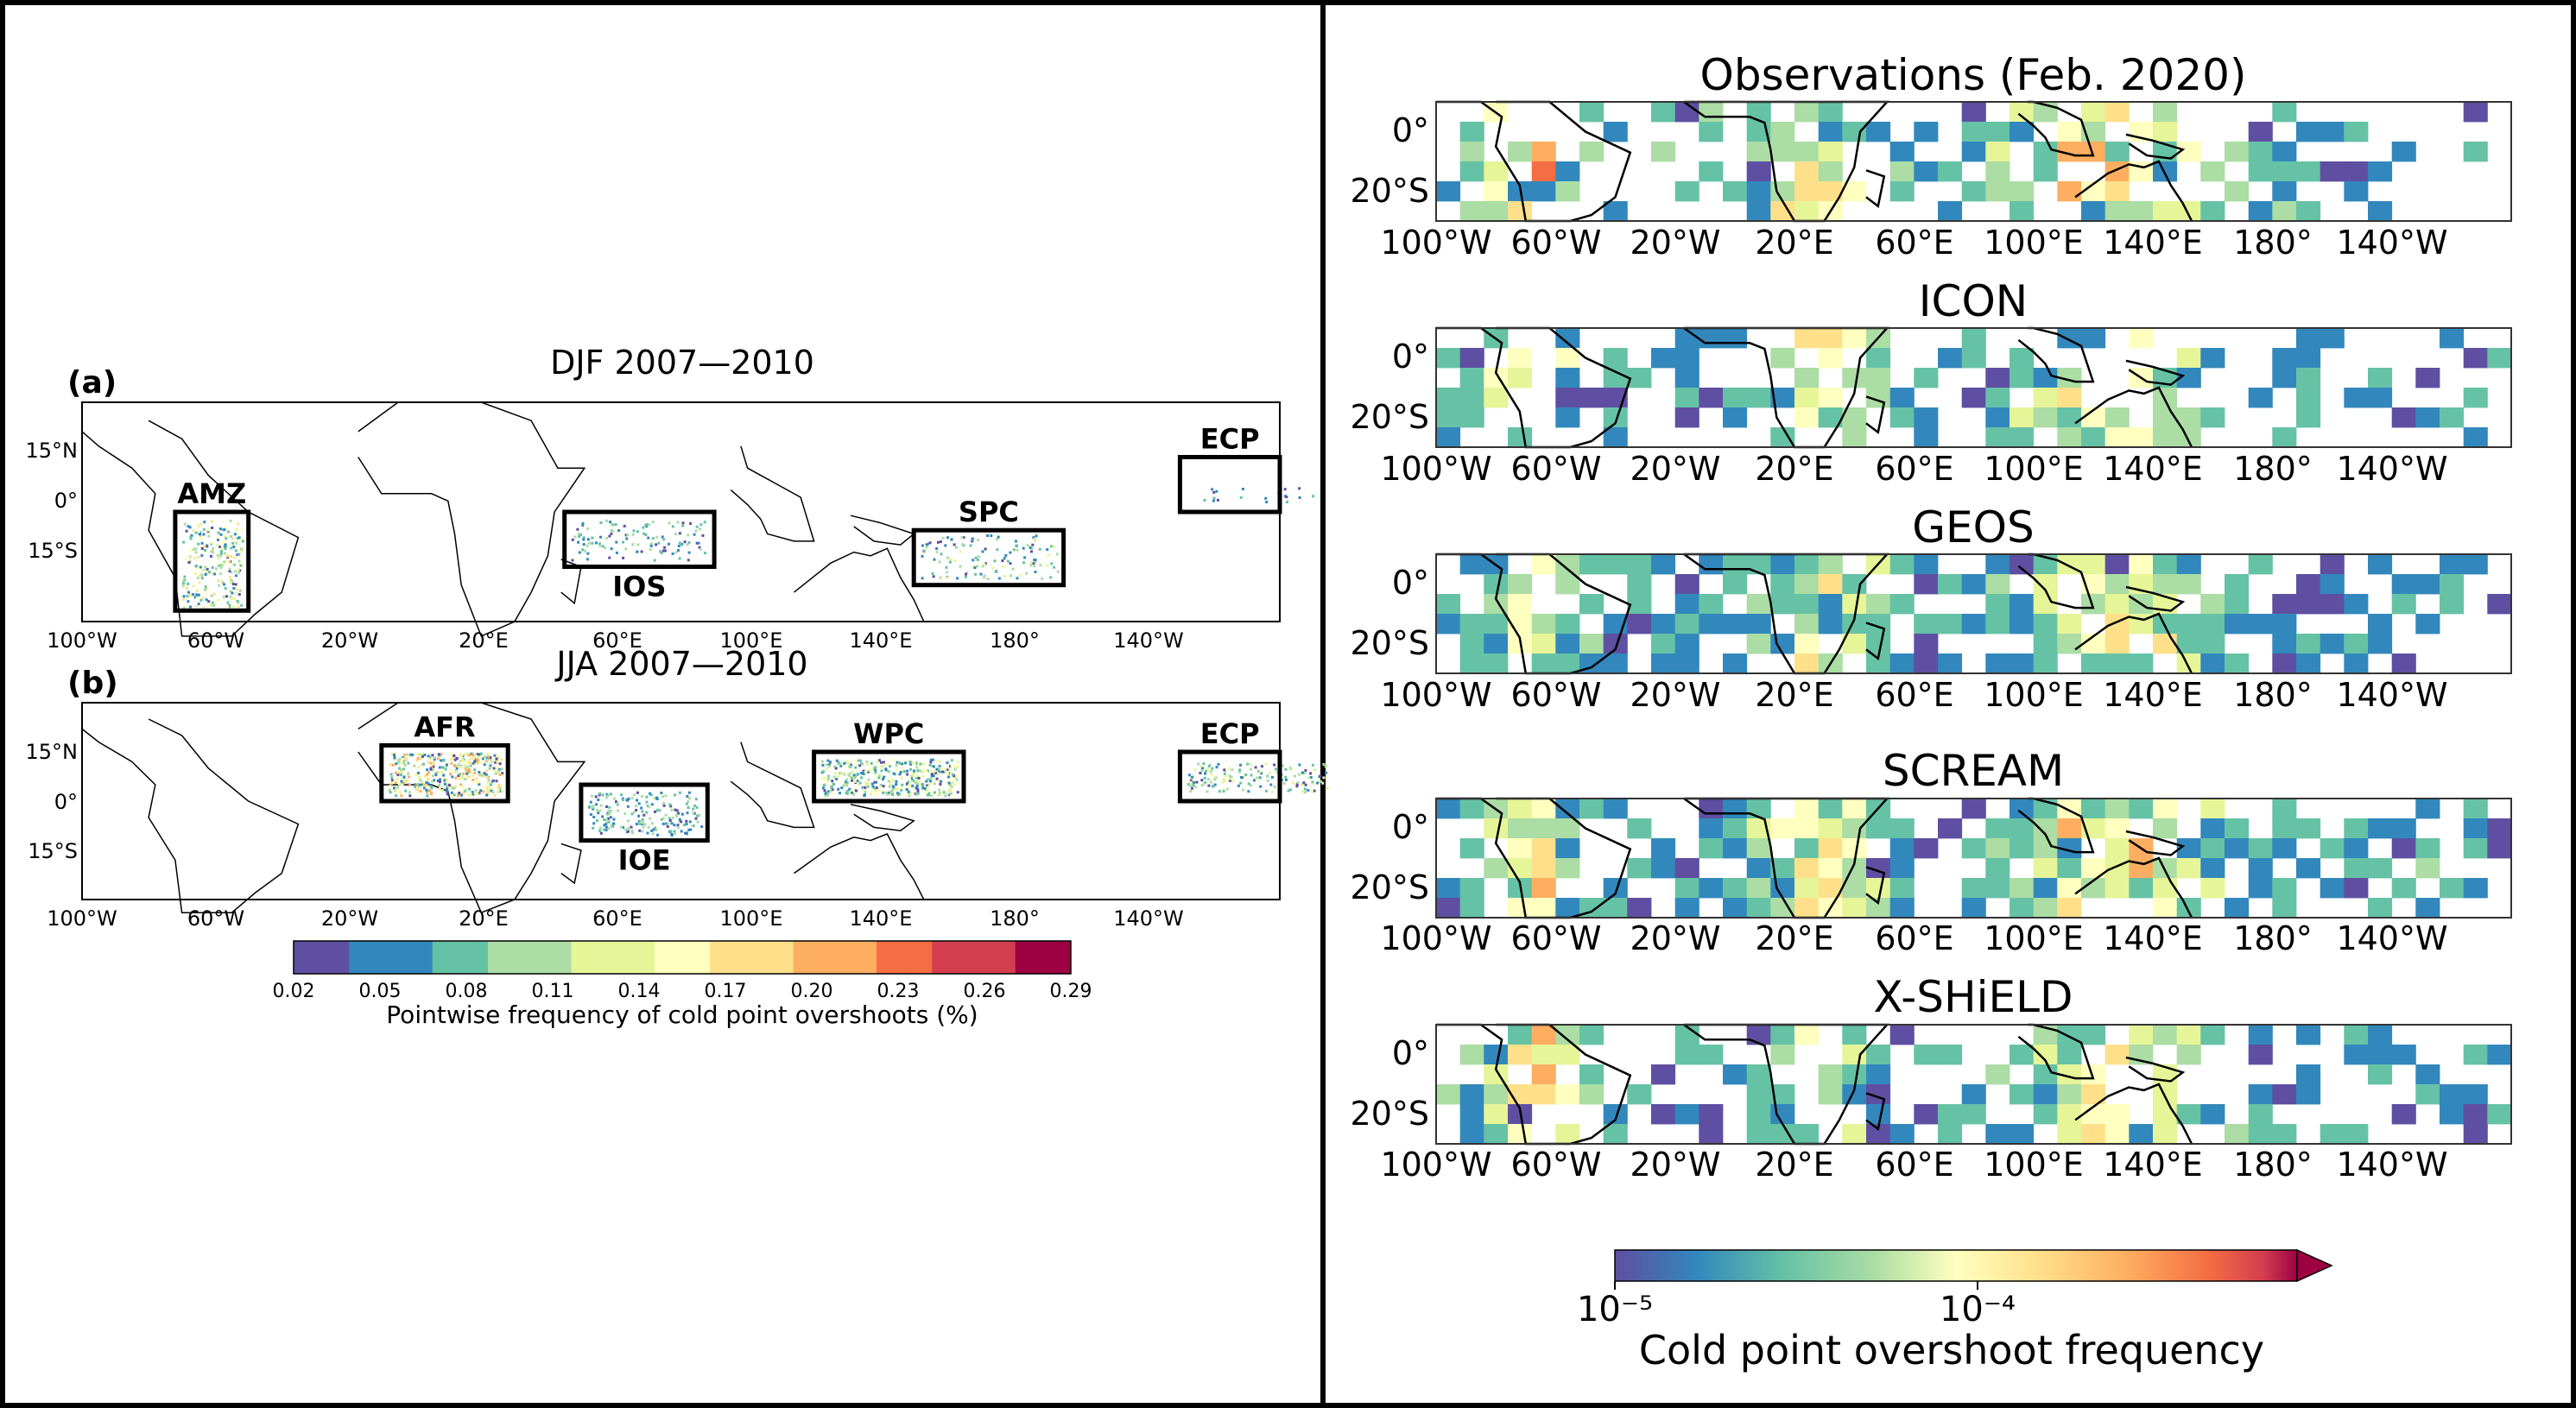 The image size is (2576, 1408). I want to click on rp4-xtick-5: 100°E, so click(2034, 1165).